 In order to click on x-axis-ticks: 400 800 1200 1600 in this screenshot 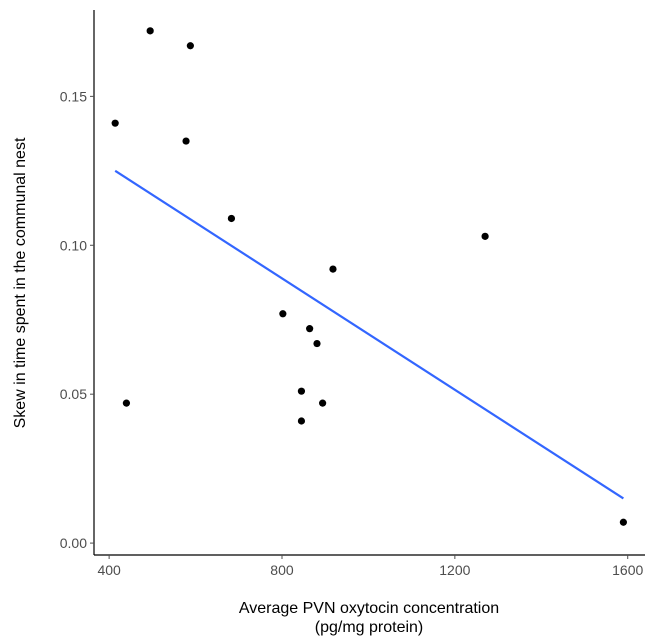, I will do `click(370, 566)`.